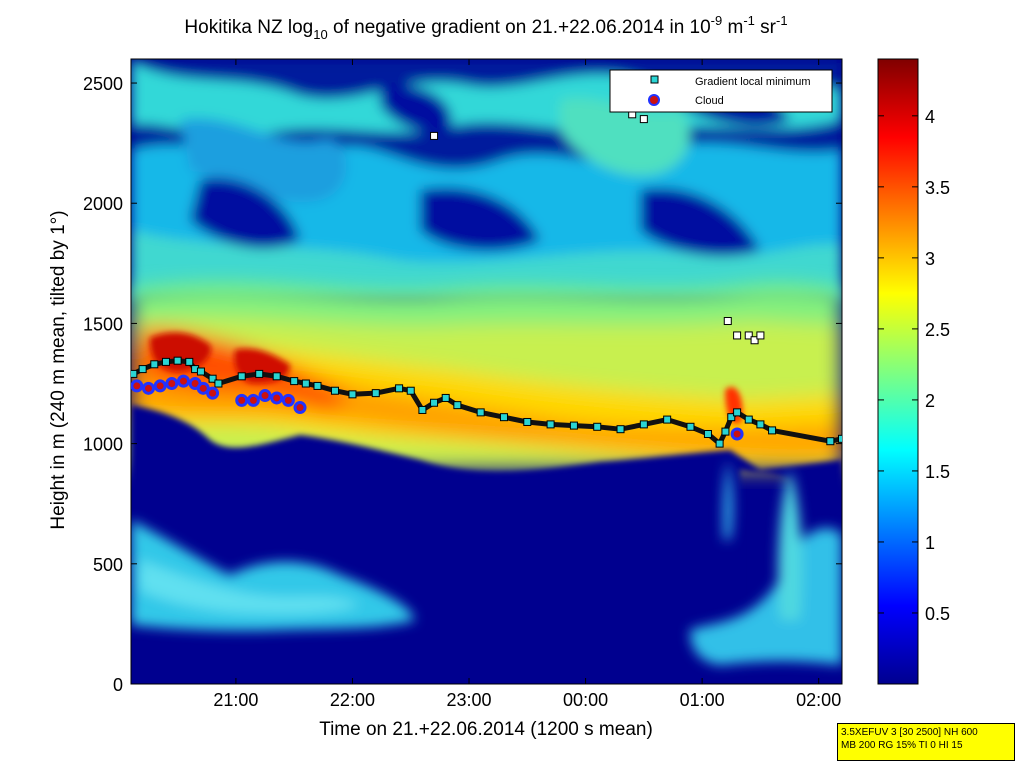  I want to click on x-tick-label: 22:00, so click(352, 700).